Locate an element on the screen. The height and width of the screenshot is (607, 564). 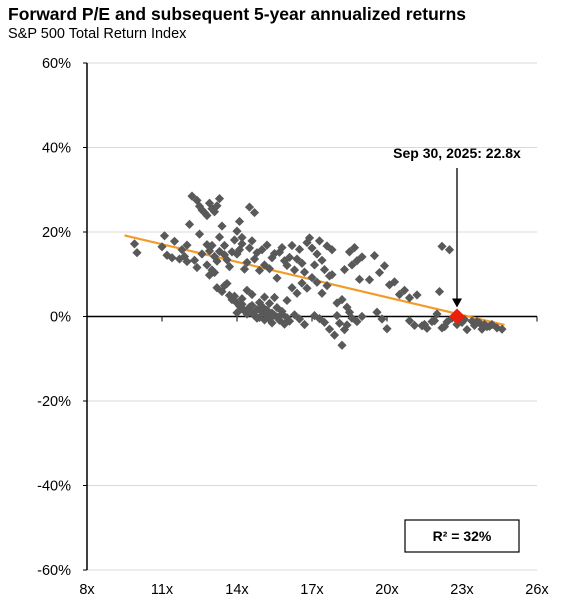
highlight-arrow-head is located at coordinates (457, 303).